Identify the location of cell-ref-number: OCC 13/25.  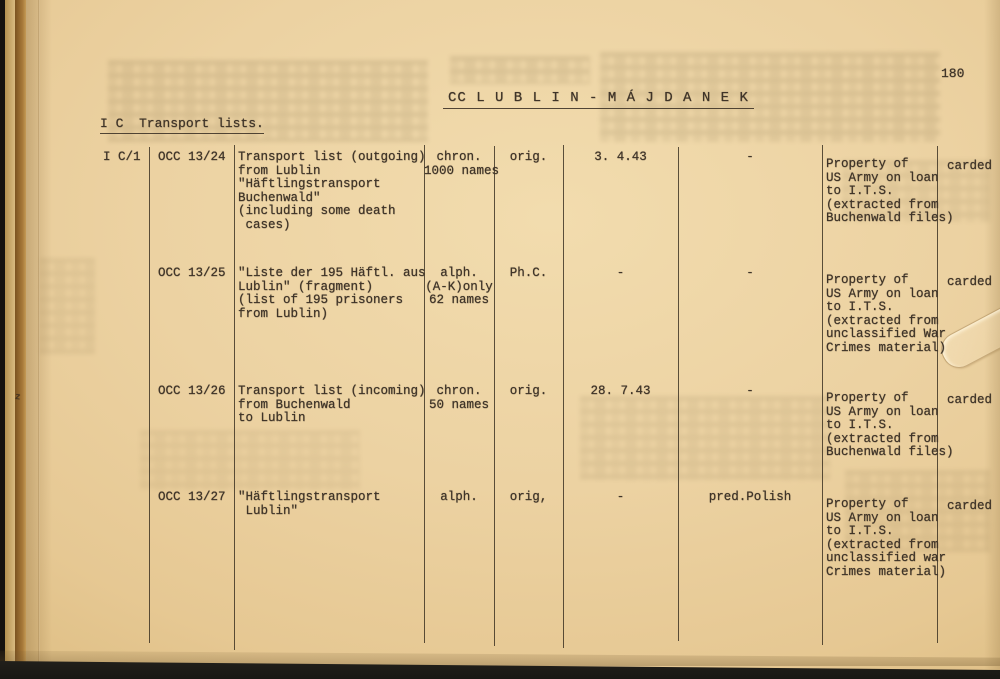
(192, 273).